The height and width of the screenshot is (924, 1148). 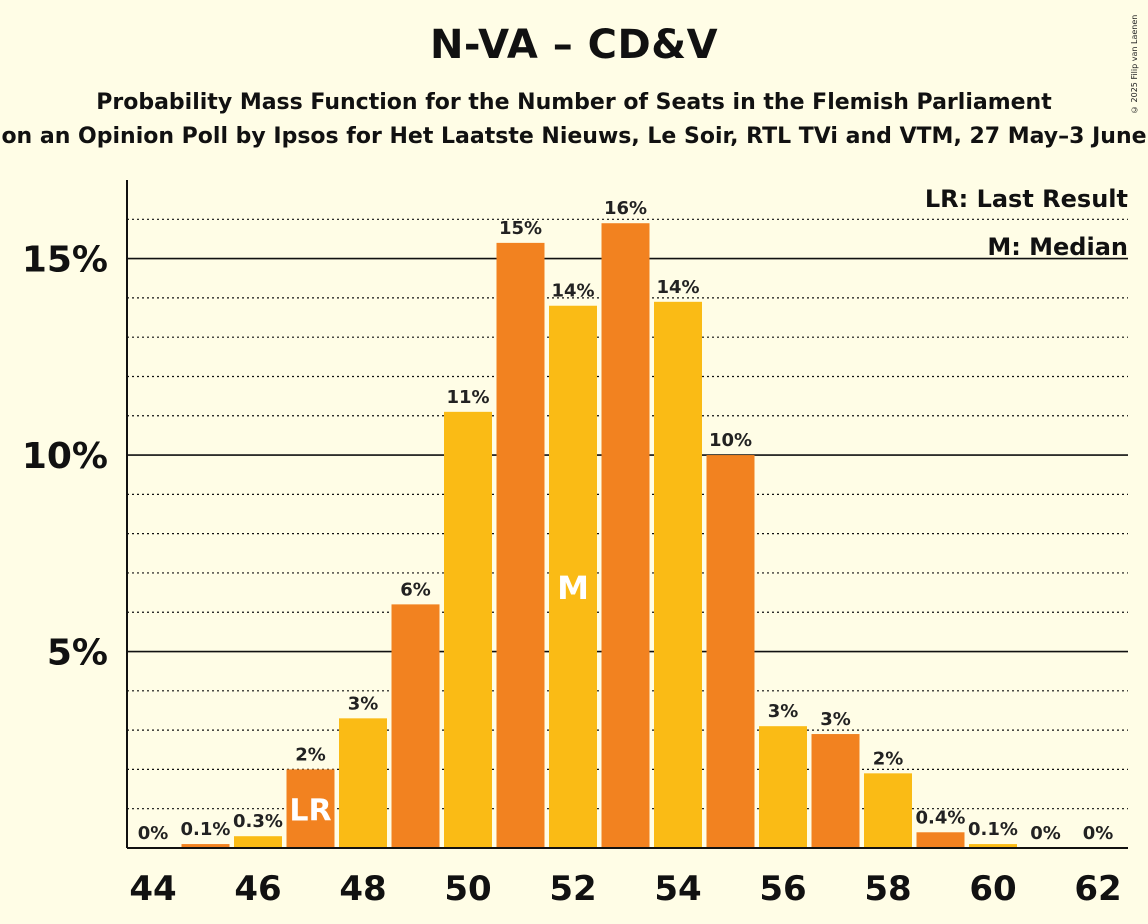 What do you see at coordinates (1026, 199) in the screenshot?
I see `legend-last-result: LR: Last Result` at bounding box center [1026, 199].